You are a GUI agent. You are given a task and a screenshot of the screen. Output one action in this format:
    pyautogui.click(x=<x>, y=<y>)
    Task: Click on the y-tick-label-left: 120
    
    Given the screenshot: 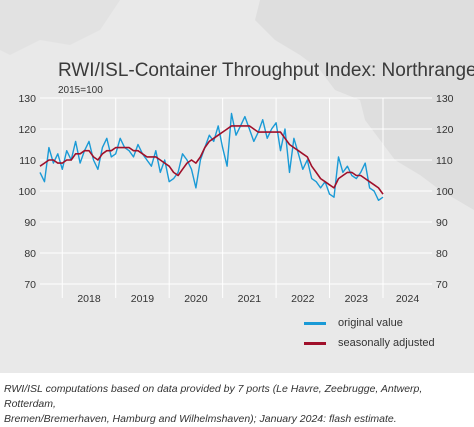 What is the action you would take?
    pyautogui.click(x=27, y=130)
    